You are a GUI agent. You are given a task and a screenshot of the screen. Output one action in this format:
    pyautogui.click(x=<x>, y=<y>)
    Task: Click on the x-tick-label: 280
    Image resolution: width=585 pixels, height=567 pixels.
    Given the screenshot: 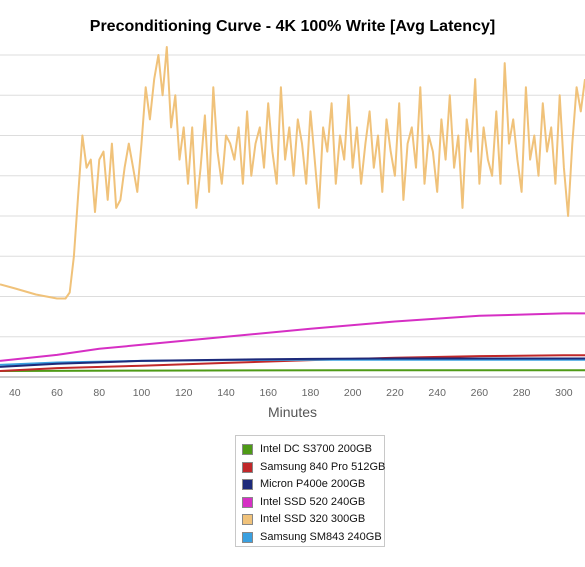 What is the action you would take?
    pyautogui.click(x=522, y=393)
    